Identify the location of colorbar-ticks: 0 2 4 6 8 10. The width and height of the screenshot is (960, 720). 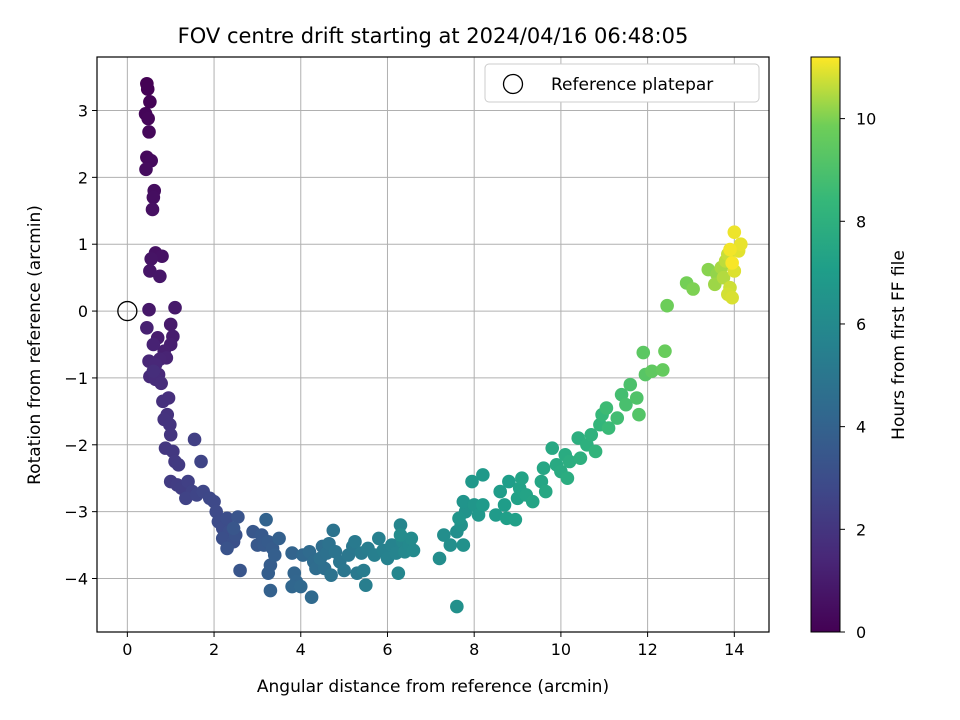
(858, 376).